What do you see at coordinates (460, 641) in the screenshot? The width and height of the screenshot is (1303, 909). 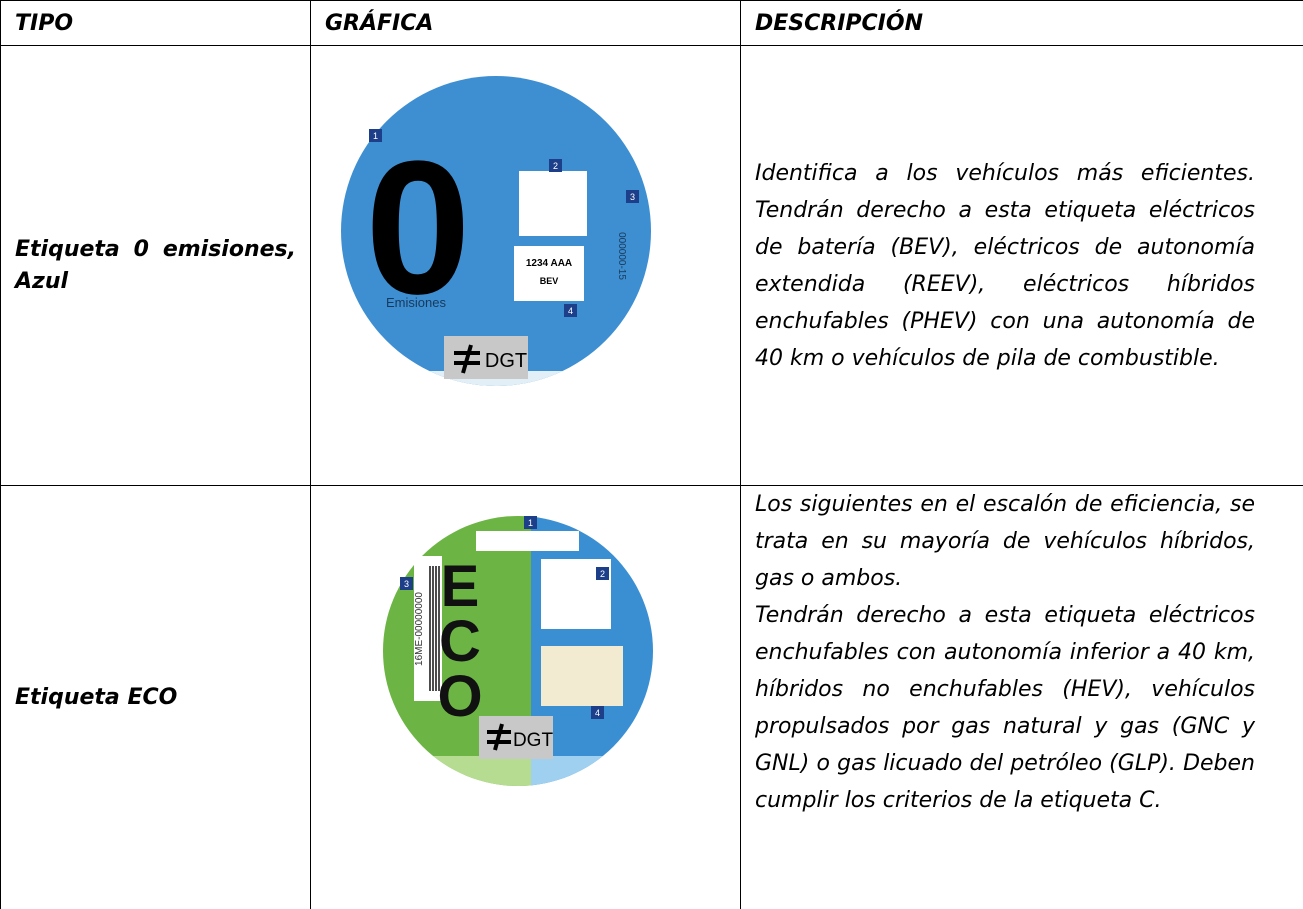 I see `eco-letter: C` at bounding box center [460, 641].